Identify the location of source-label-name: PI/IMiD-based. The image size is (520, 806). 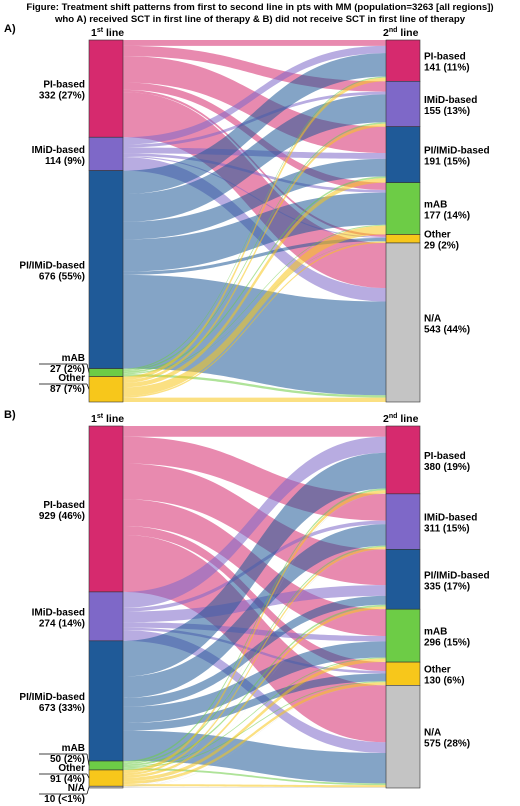
(52, 697).